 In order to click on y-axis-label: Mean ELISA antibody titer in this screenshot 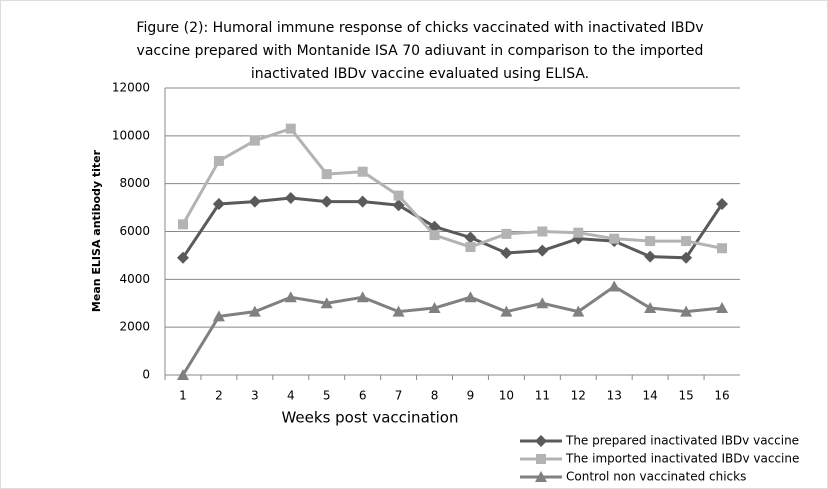, I will do `click(96, 230)`.